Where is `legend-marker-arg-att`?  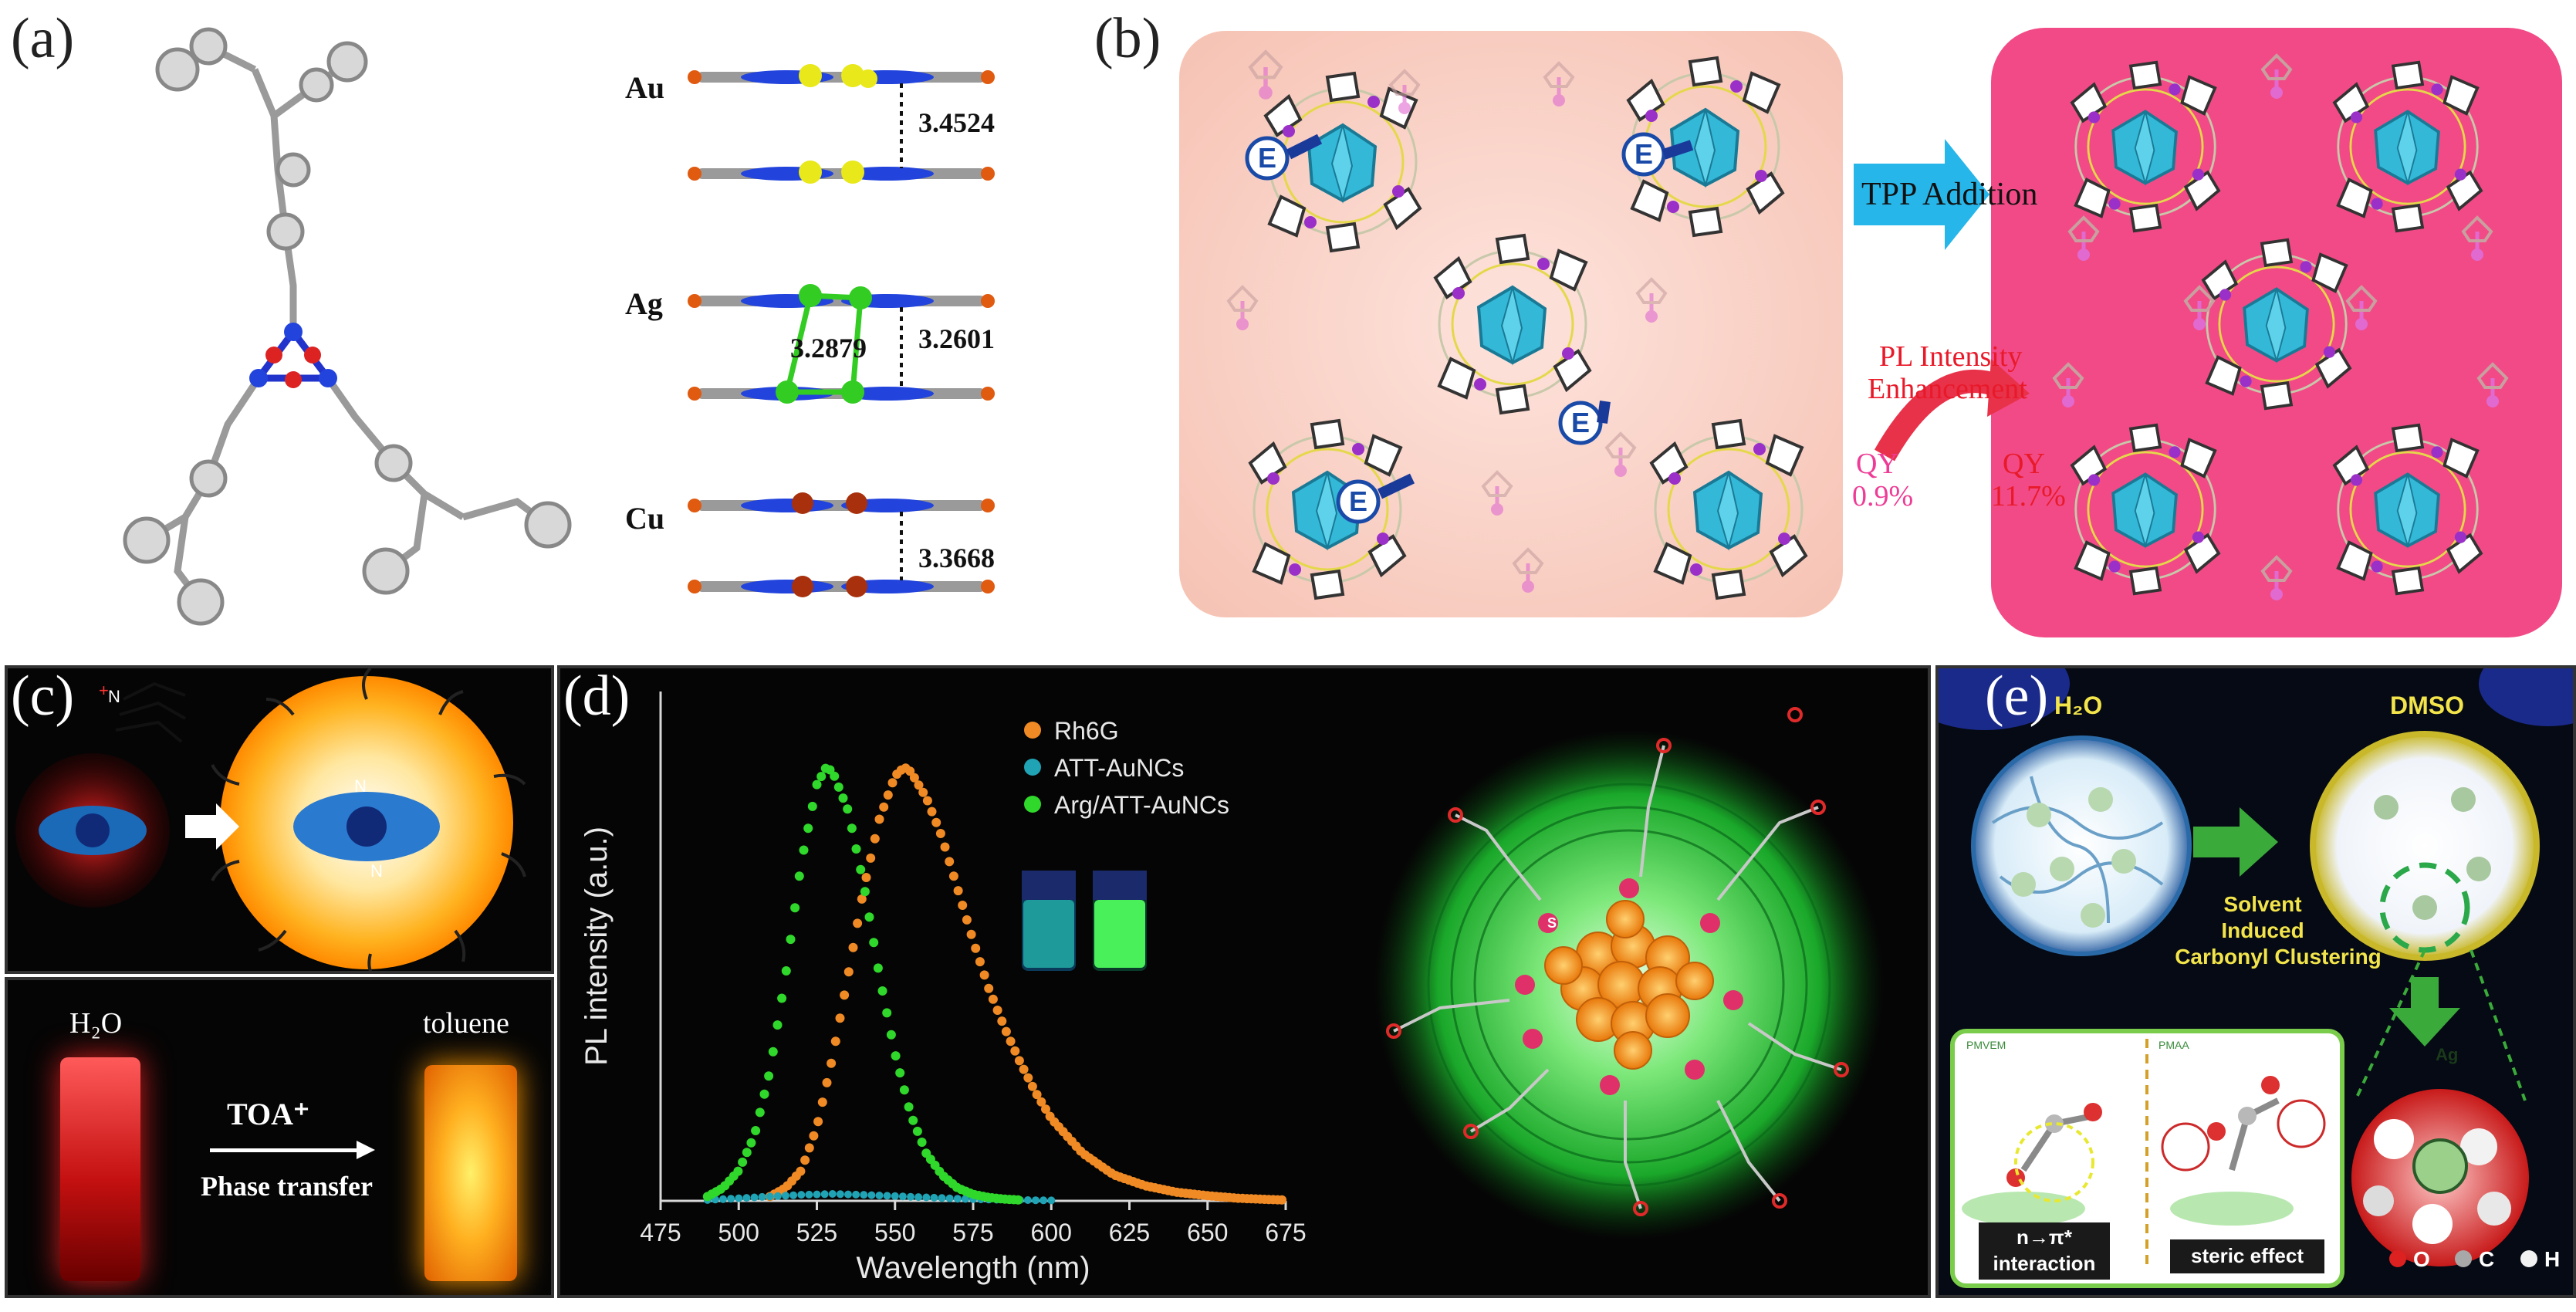 legend-marker-arg-att is located at coordinates (1032, 804).